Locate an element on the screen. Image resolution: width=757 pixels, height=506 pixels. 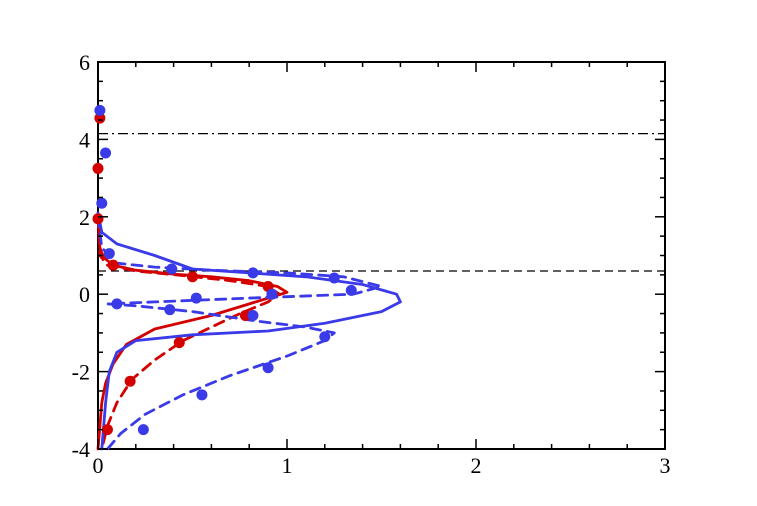
x-tick-label: 3 is located at coordinates (665, 465).